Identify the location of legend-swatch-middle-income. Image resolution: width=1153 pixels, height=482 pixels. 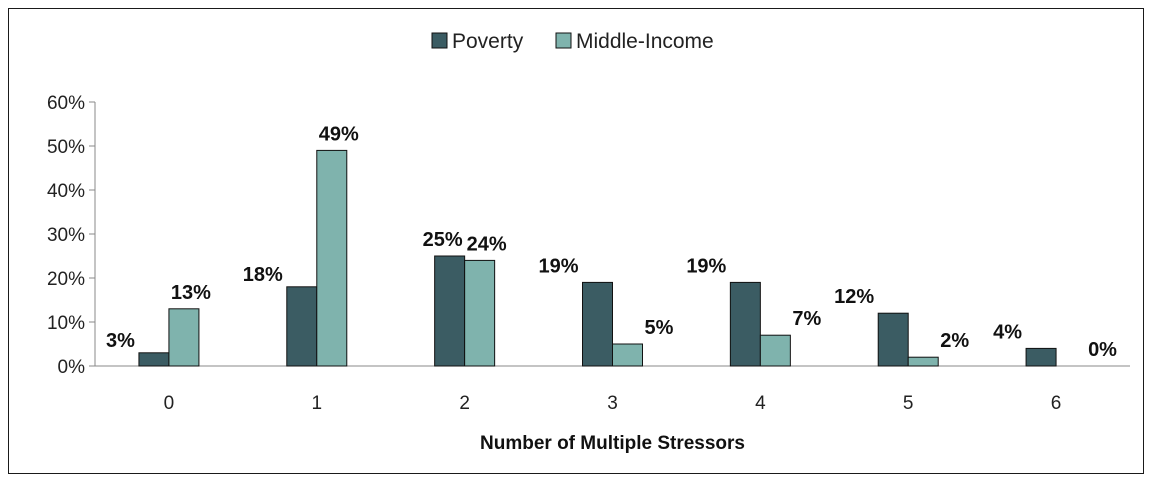
(563, 40).